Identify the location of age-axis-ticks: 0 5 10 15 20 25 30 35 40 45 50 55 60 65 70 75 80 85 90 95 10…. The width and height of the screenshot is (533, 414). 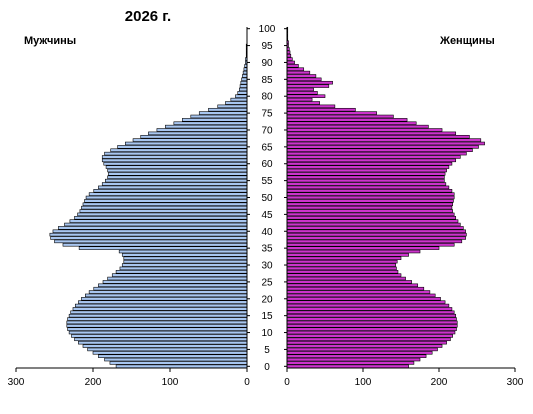
(267, 198).